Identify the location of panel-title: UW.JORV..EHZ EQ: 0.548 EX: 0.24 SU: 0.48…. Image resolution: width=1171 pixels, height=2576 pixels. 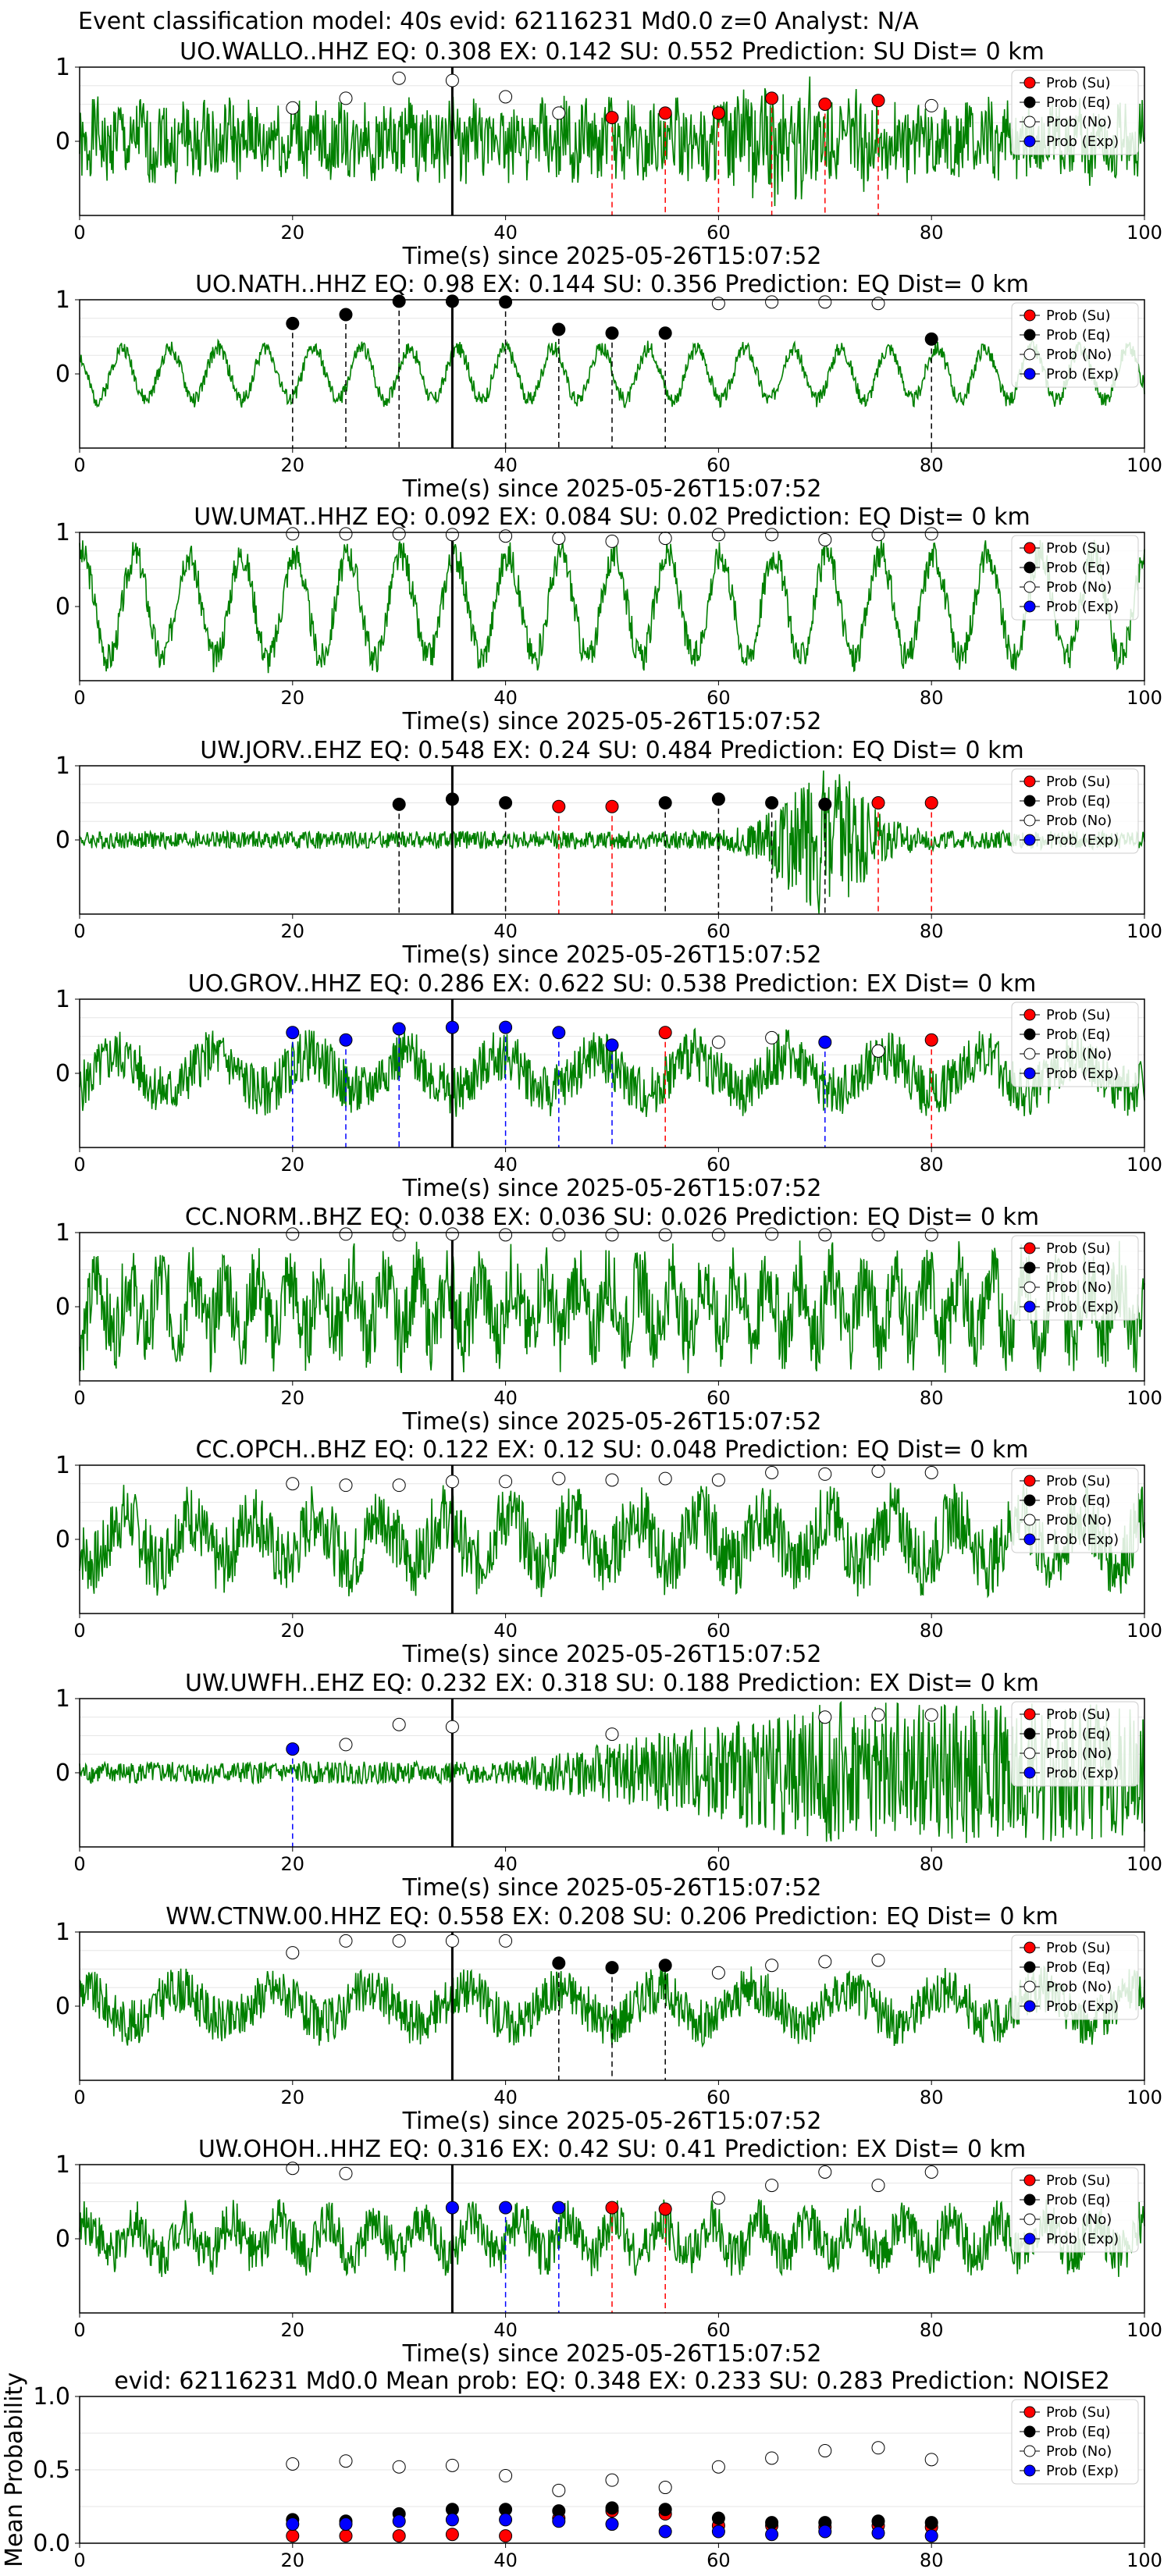
(611, 750).